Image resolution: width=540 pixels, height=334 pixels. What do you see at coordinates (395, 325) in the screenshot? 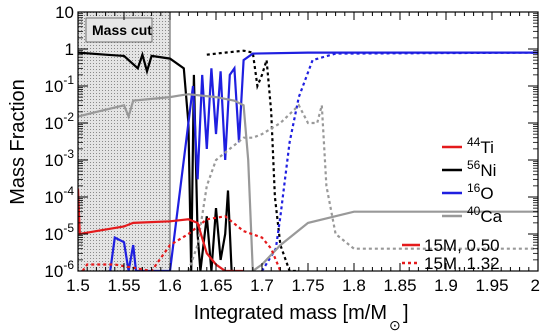
I see `x-axis-title-sub: ⊙` at bounding box center [395, 325].